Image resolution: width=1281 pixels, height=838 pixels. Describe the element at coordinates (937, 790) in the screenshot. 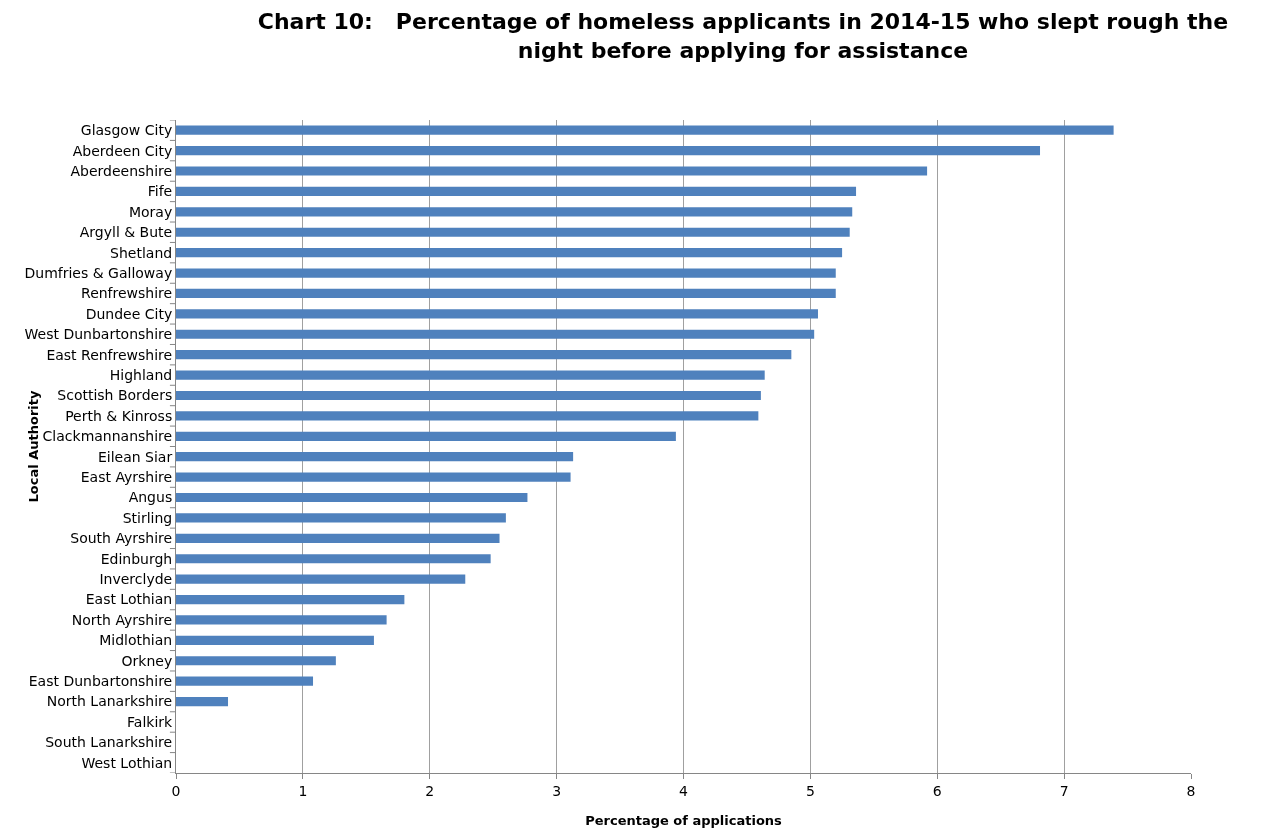

I see `x-tick-label: 6` at that location.